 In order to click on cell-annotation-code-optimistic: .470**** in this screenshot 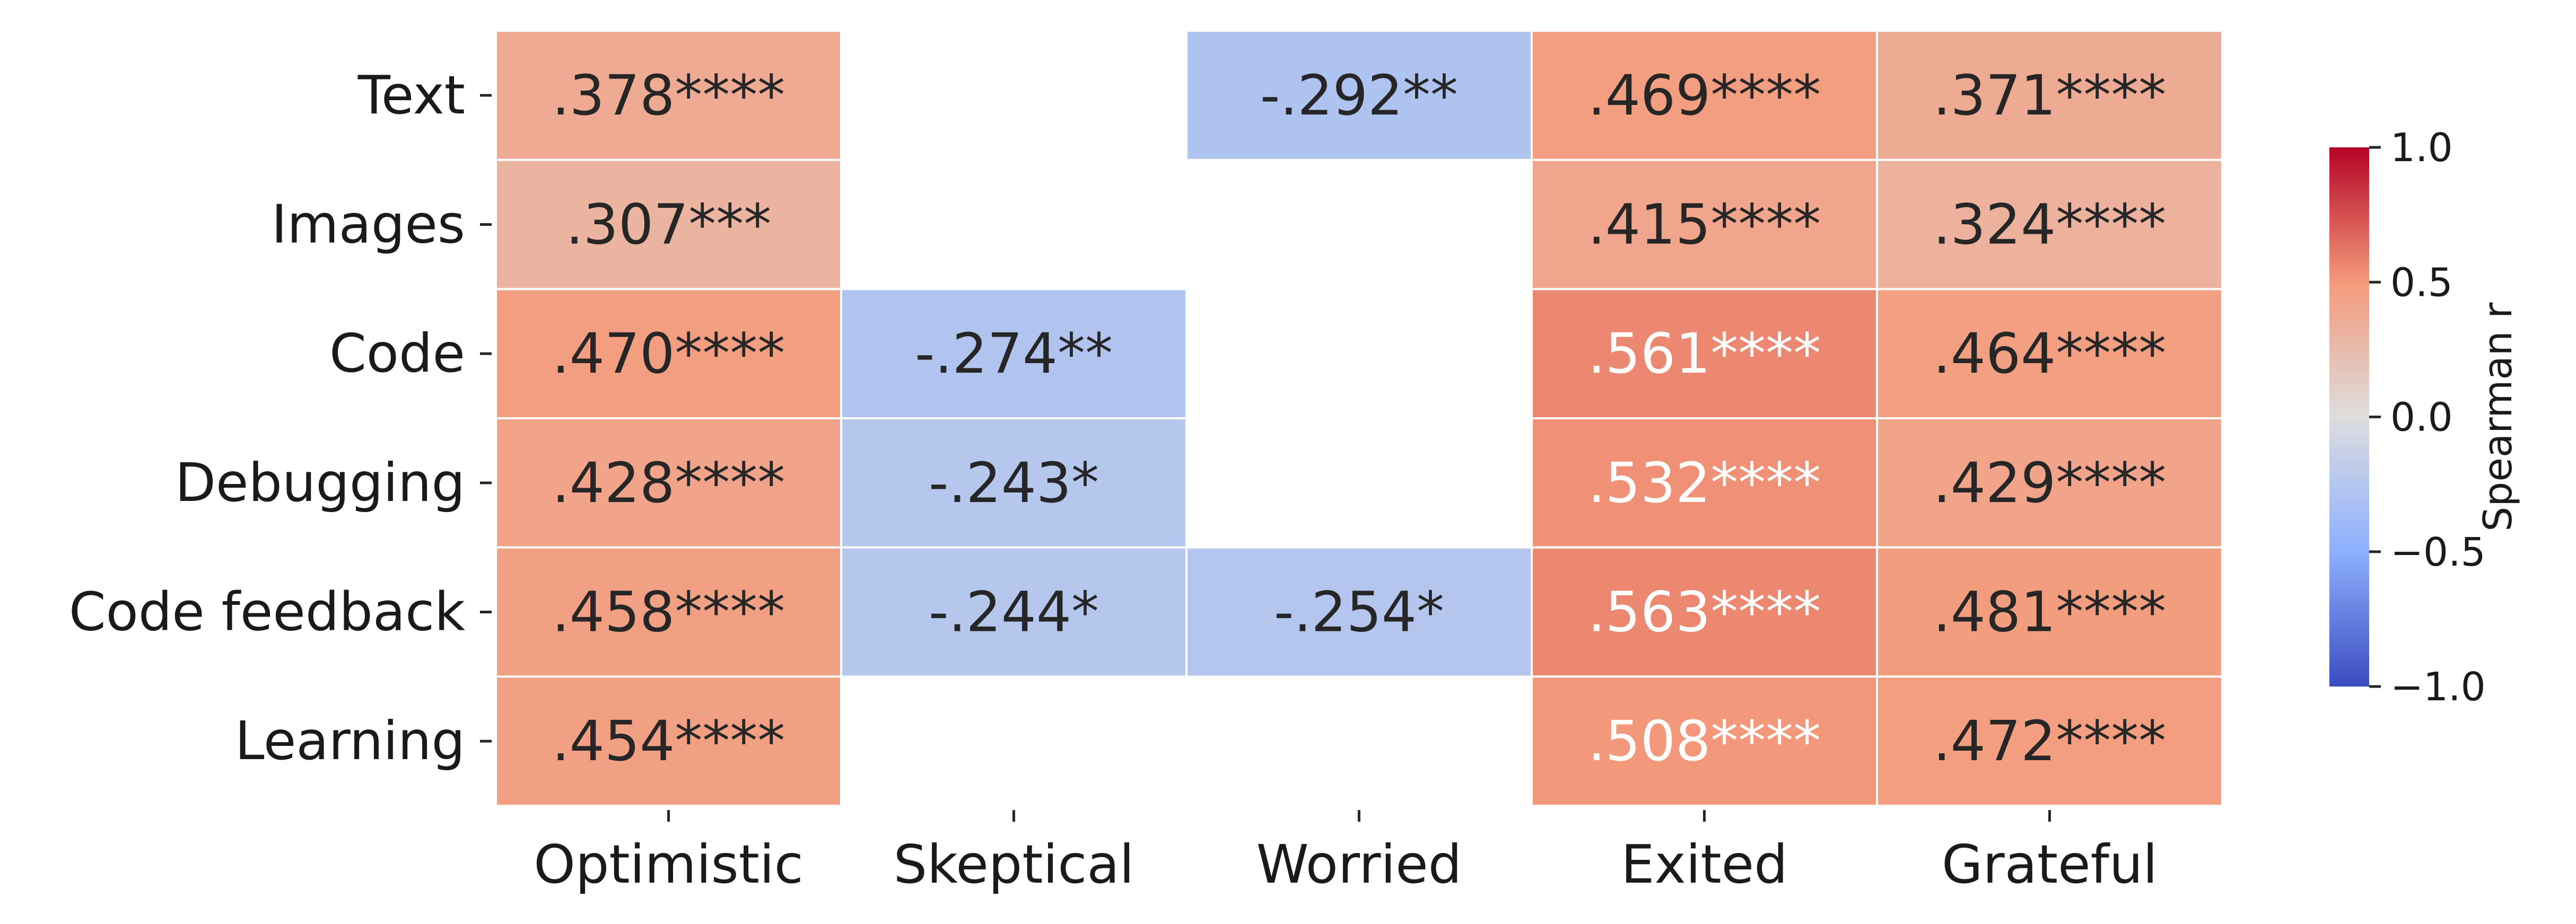, I will do `click(668, 354)`.